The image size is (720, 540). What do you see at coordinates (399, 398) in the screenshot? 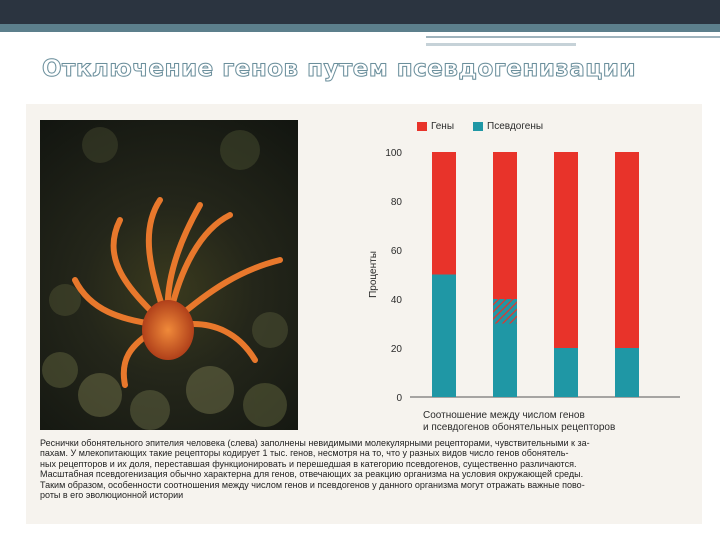
I see `y-tick-label-0: 0` at bounding box center [399, 398].